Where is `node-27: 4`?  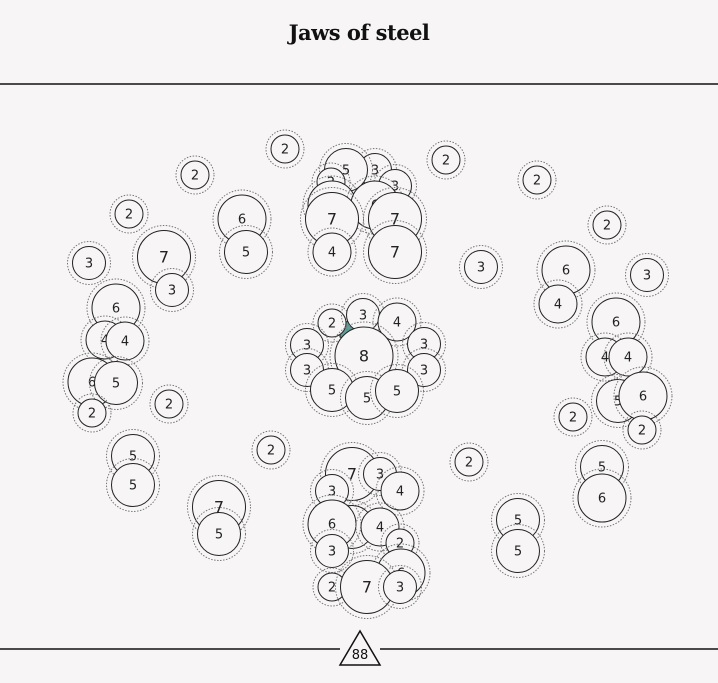 node-27: 4 is located at coordinates (125, 341).